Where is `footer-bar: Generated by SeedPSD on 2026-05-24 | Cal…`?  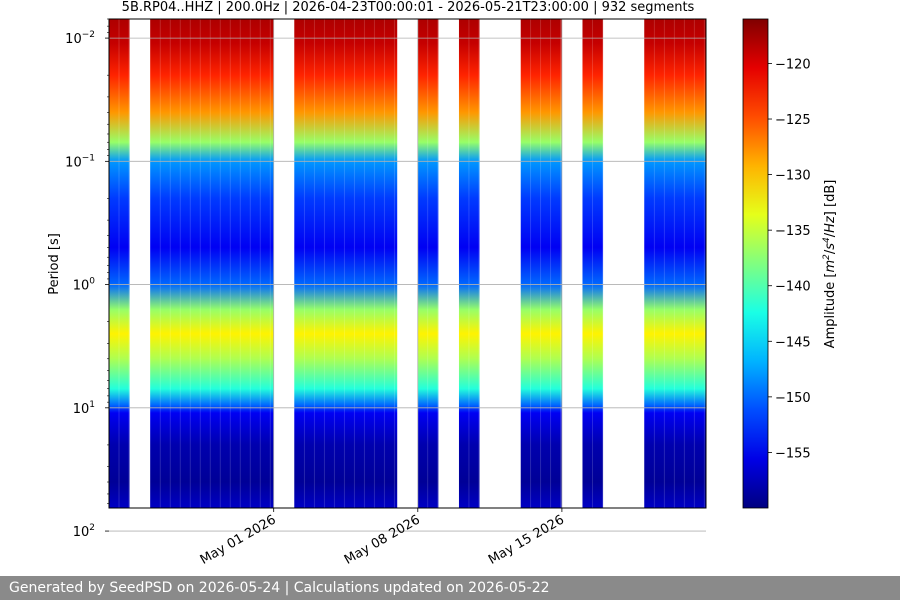
footer-bar: Generated by SeedPSD on 2026-05-24 | Cal… is located at coordinates (450, 588).